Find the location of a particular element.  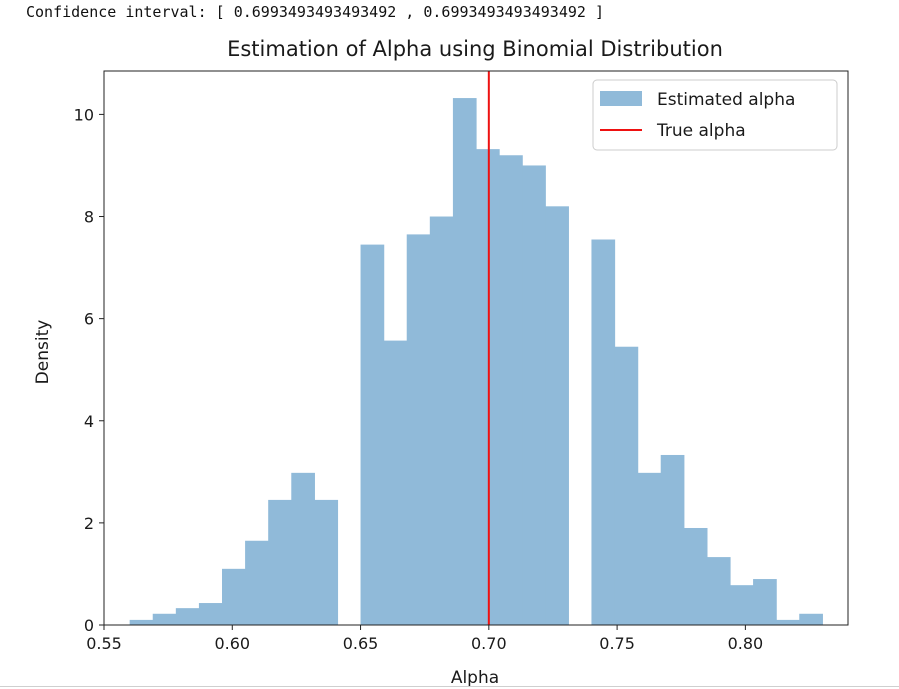

x-tick-label: 0.55 is located at coordinates (104, 643).